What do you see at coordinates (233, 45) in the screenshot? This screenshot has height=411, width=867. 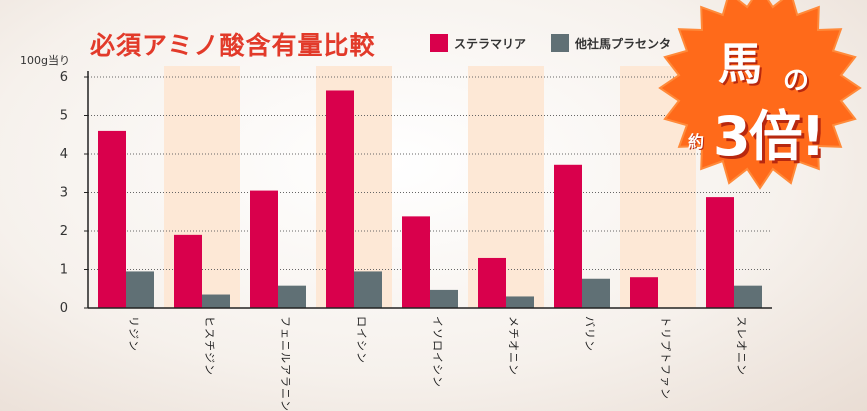 I see `chart-title: 必須アミノ酸含有量比較` at bounding box center [233, 45].